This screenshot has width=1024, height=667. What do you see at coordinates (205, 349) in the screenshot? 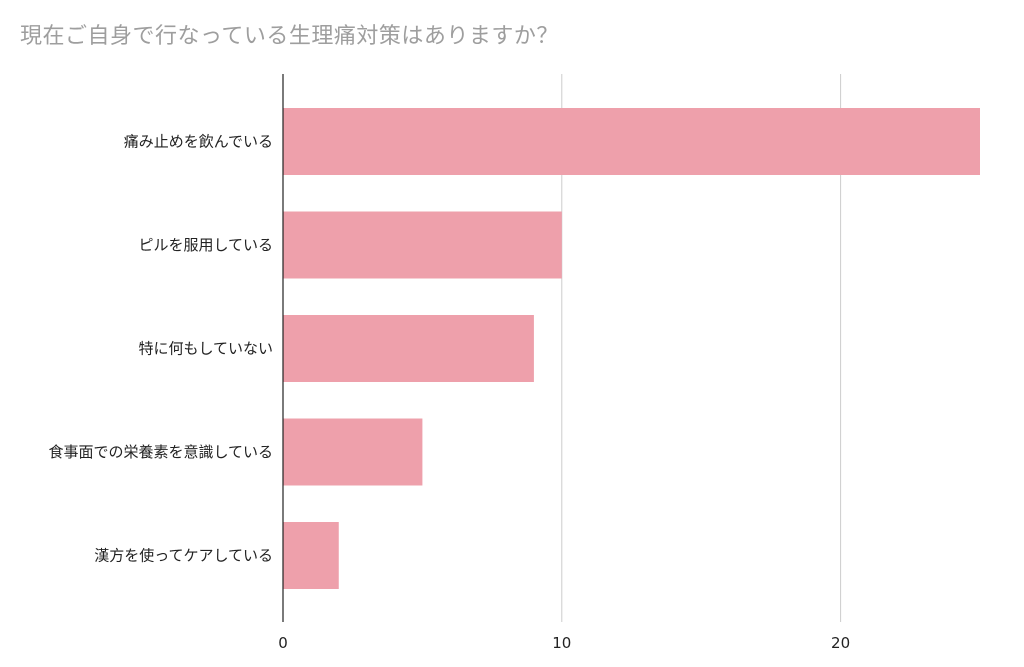
I see `category-label: 特に何もしていない` at bounding box center [205, 349].